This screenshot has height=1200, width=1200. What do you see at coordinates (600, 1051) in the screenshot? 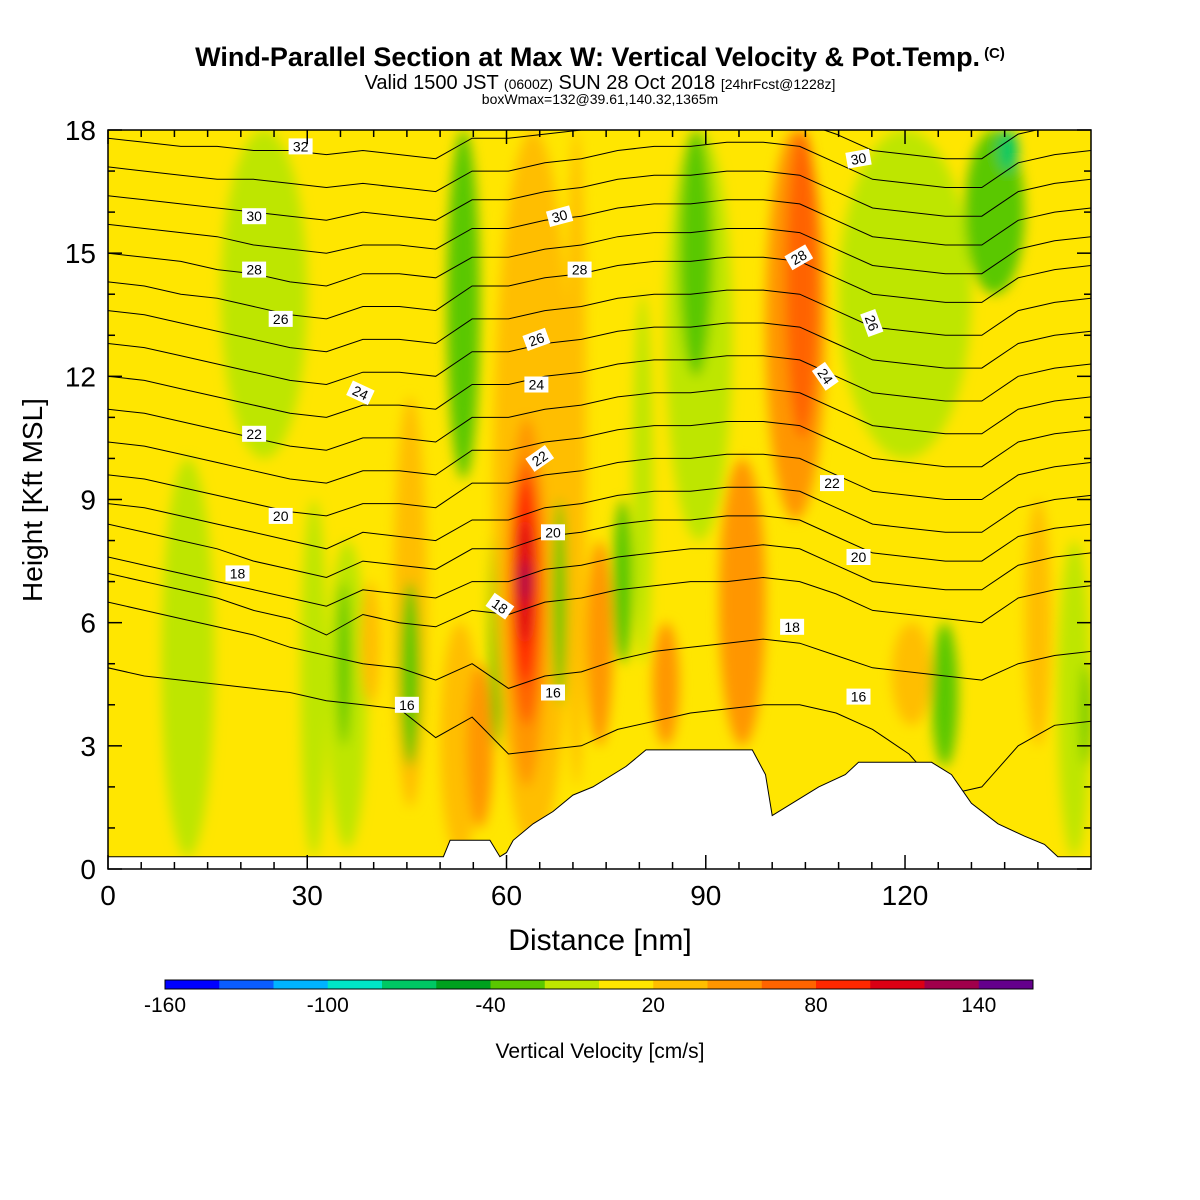
I see `colorbar-label: Vertical Velocity [cm/s]` at bounding box center [600, 1051].